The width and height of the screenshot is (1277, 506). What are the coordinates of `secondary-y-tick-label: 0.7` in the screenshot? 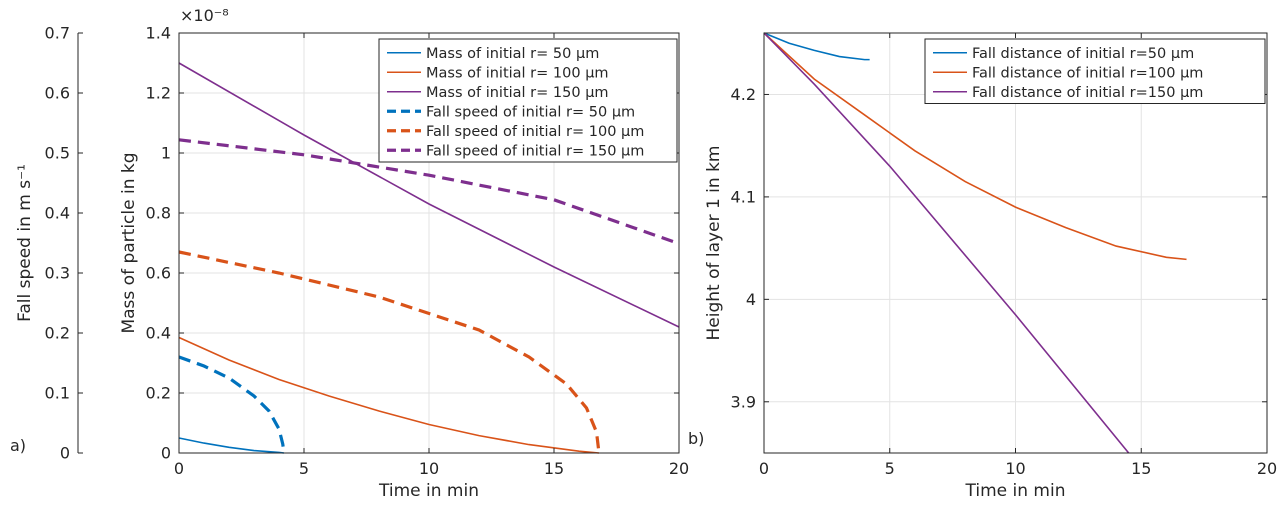 It's located at (57, 33).